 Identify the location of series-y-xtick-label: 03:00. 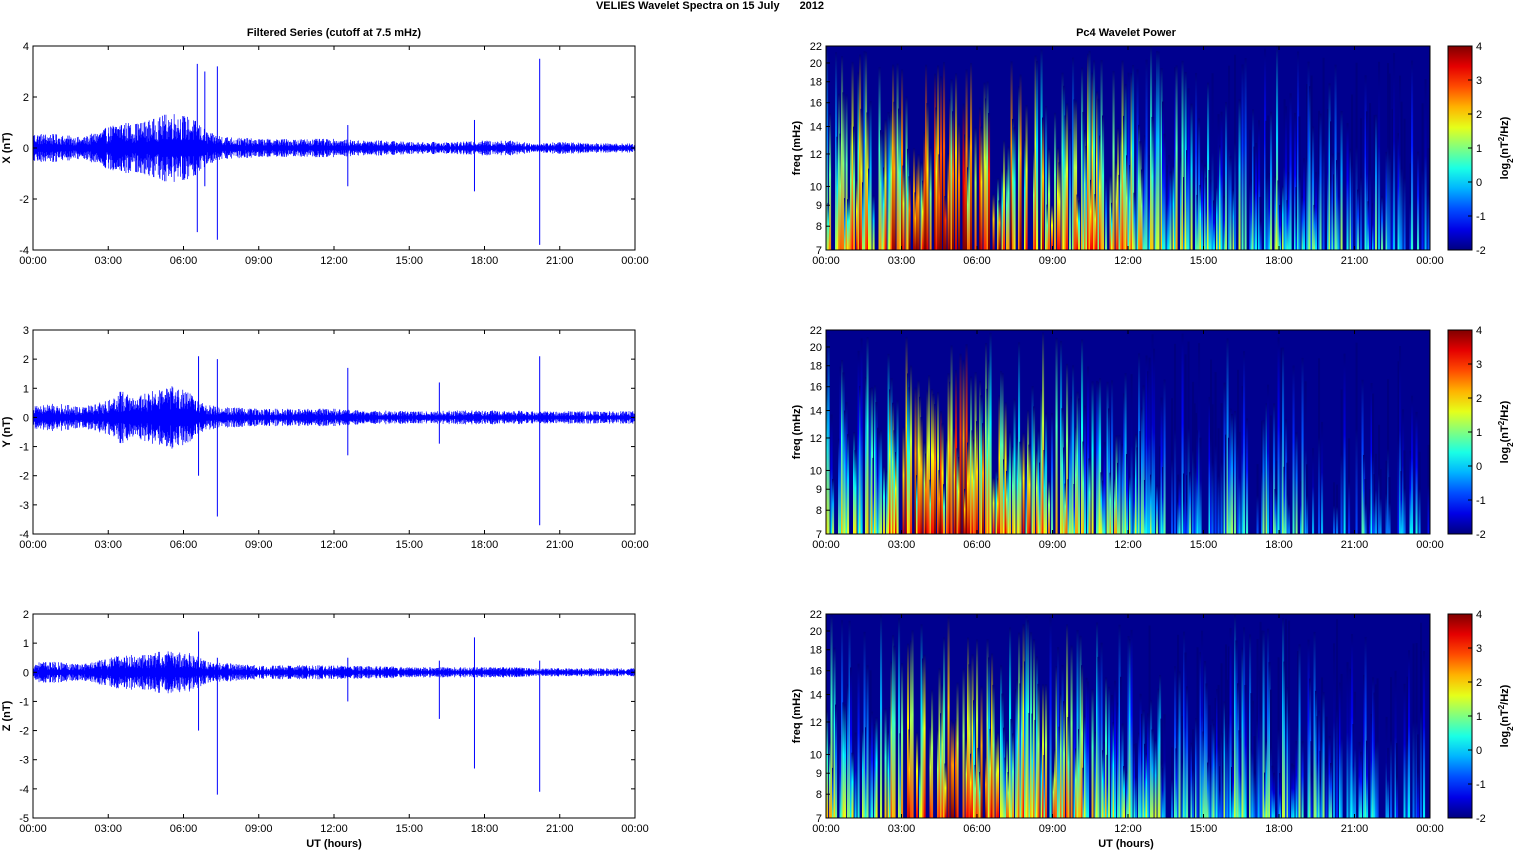
(108, 545).